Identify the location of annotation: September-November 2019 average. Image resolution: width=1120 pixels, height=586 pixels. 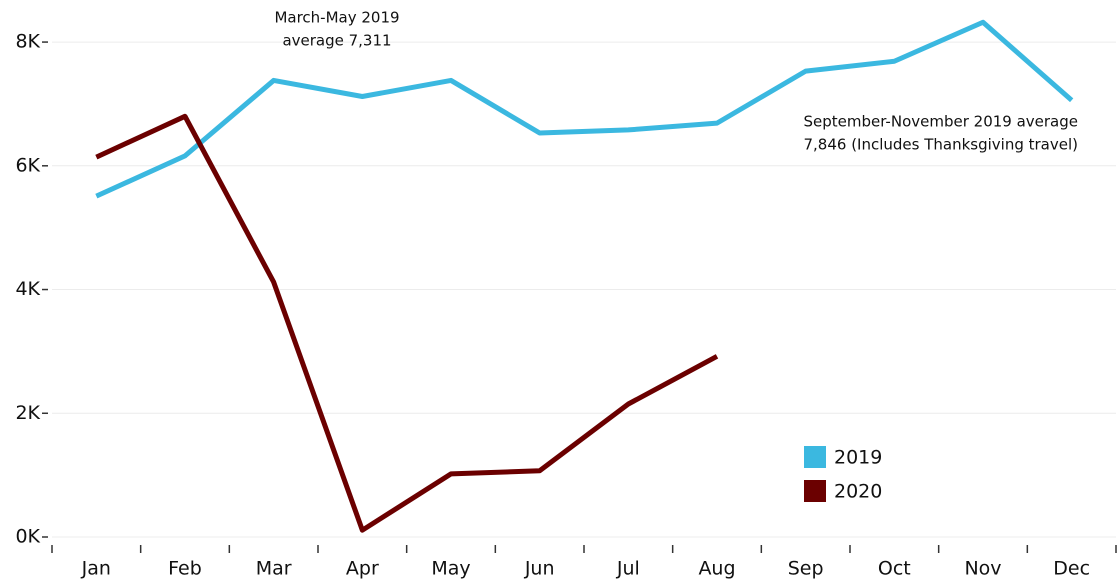
(940, 122).